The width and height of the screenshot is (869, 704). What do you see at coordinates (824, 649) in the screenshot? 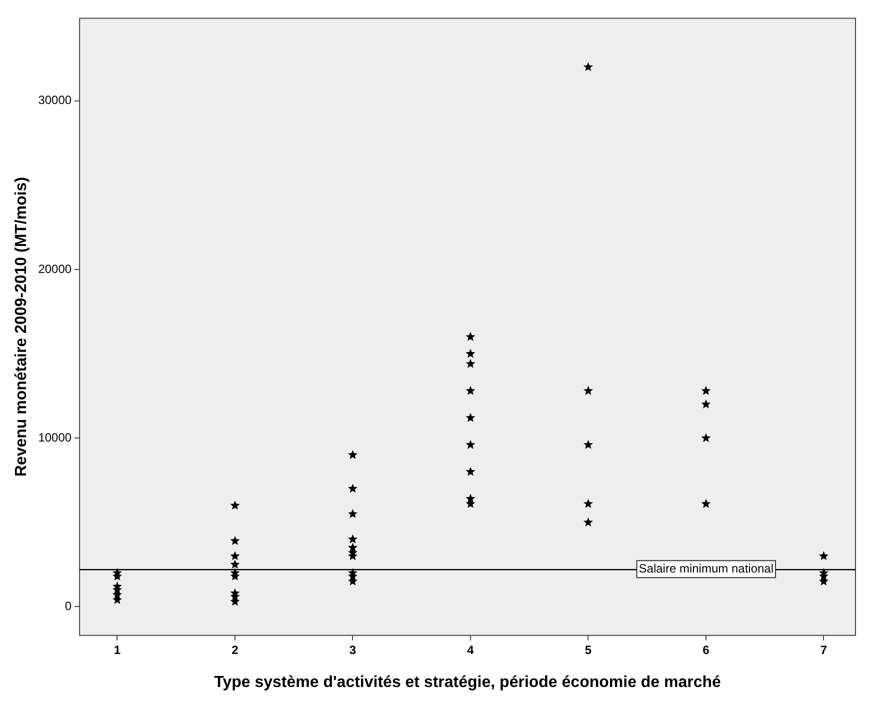
I see `x-tick-label: 7` at bounding box center [824, 649].